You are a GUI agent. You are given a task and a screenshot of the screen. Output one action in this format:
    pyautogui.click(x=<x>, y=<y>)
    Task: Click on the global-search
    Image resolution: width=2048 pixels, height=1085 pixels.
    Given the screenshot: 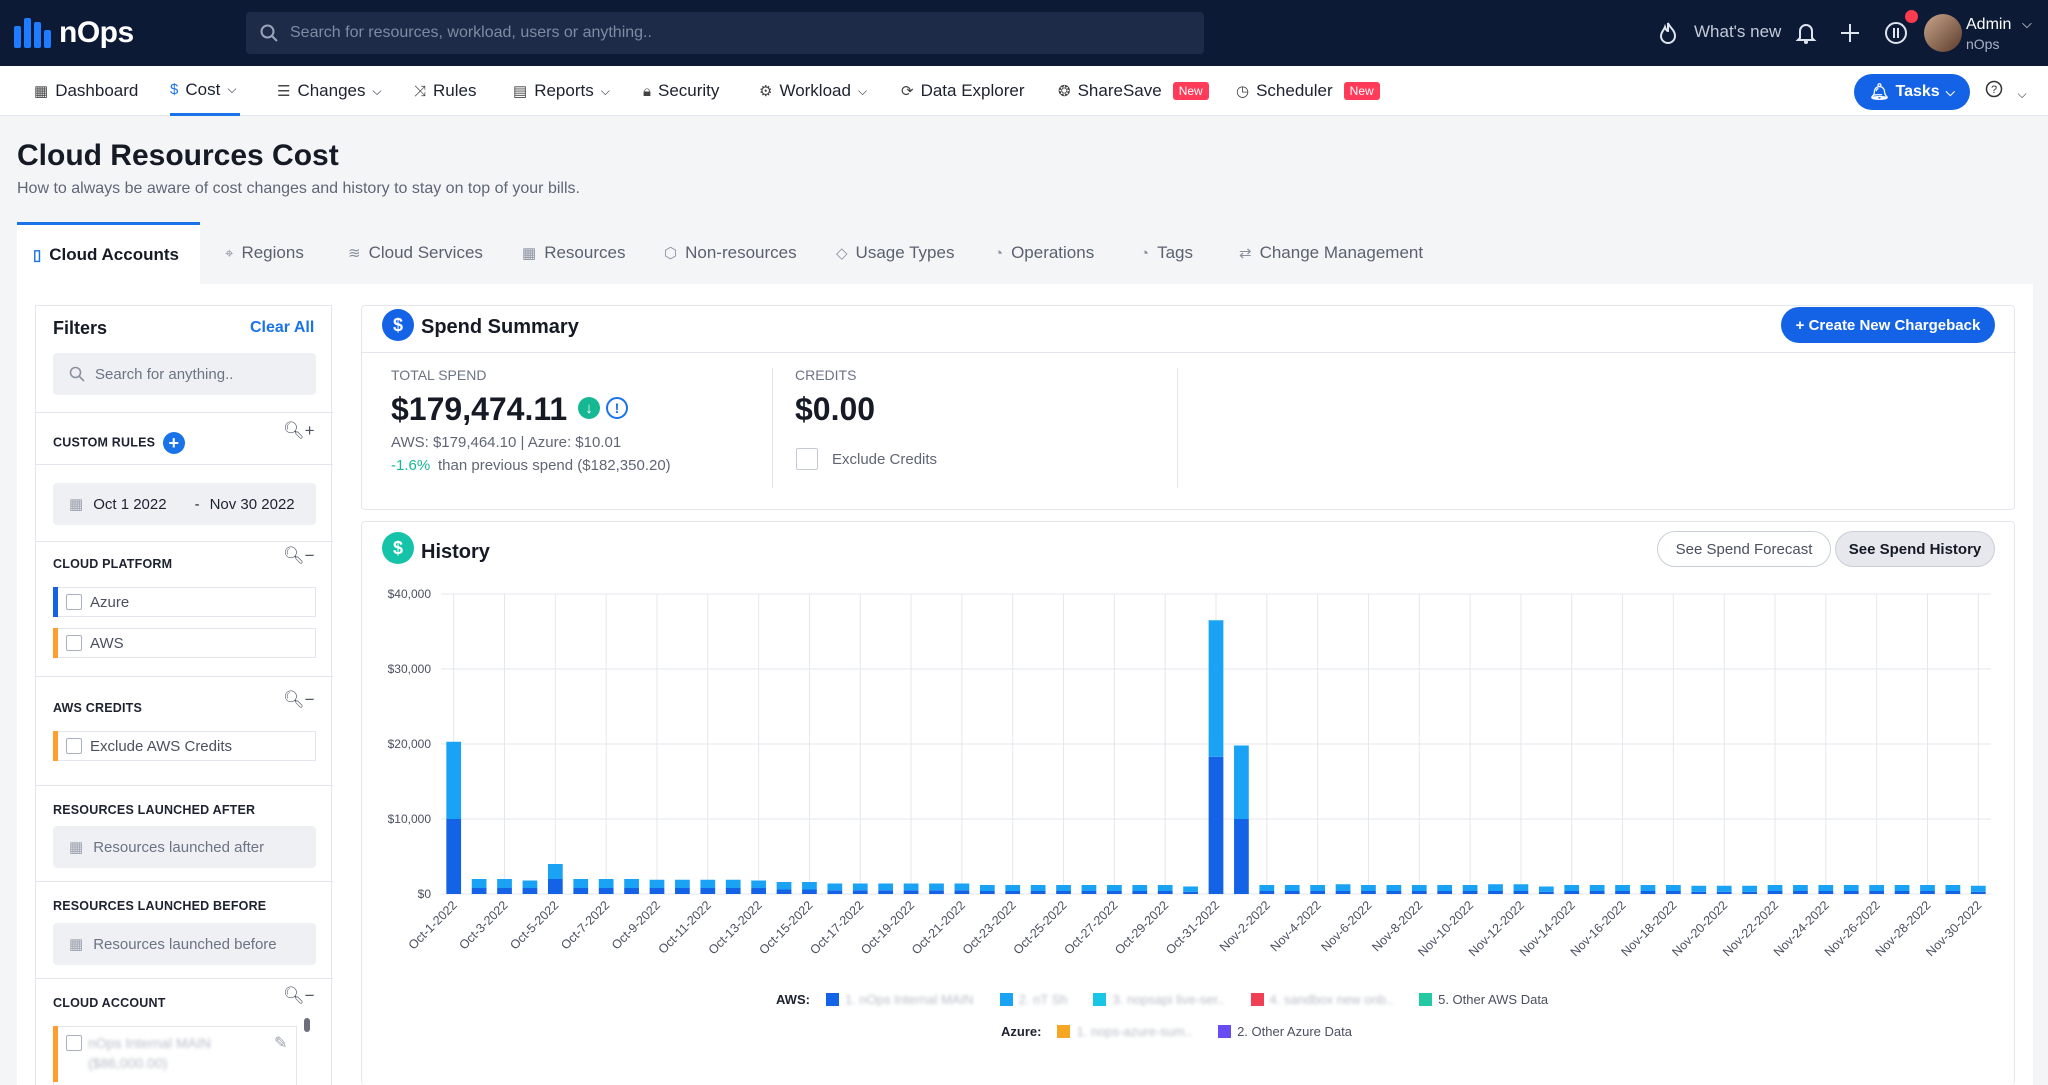 What is the action you would take?
    pyautogui.click(x=725, y=33)
    